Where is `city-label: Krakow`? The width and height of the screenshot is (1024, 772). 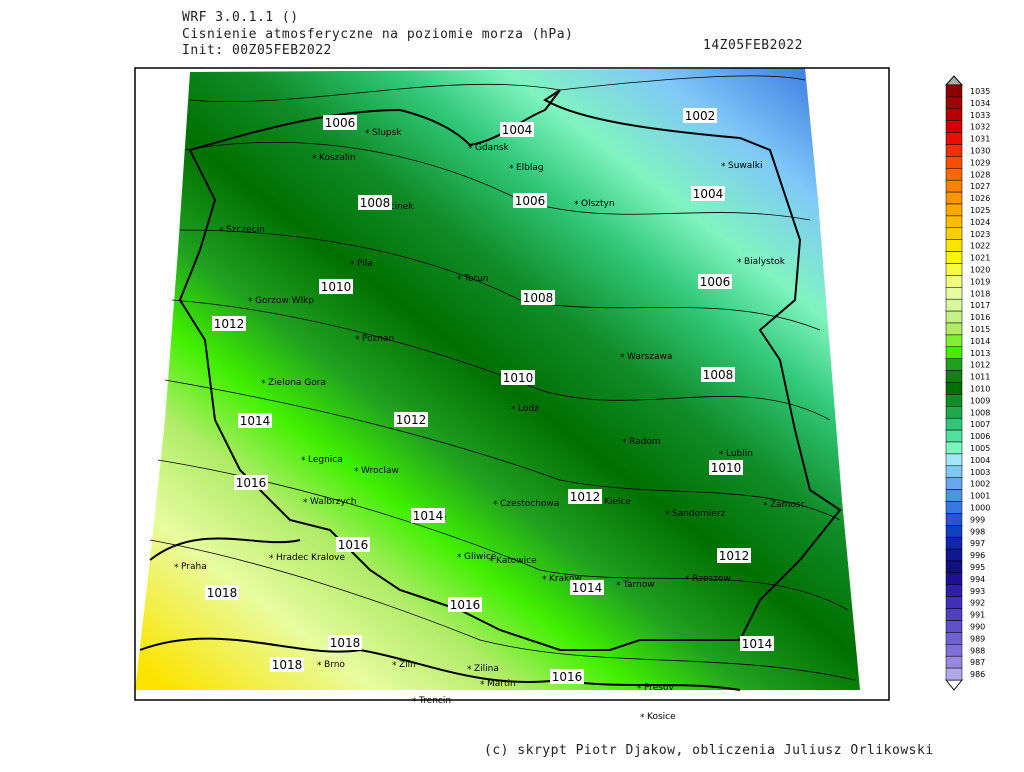
city-label: Krakow is located at coordinates (565, 579).